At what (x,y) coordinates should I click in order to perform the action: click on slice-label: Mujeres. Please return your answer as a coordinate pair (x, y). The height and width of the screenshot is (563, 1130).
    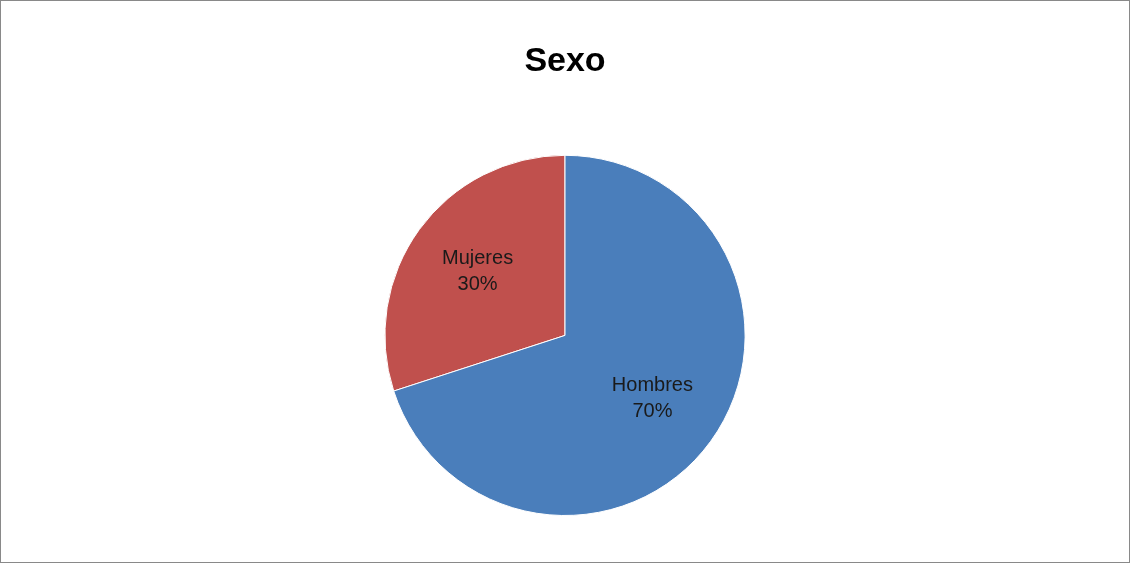
    Looking at the image, I should click on (478, 257).